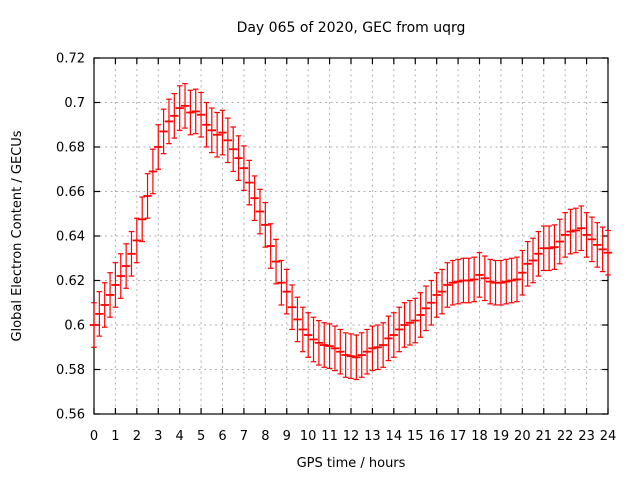 This screenshot has height=480, width=640. I want to click on svg-text: 12, so click(351, 436).